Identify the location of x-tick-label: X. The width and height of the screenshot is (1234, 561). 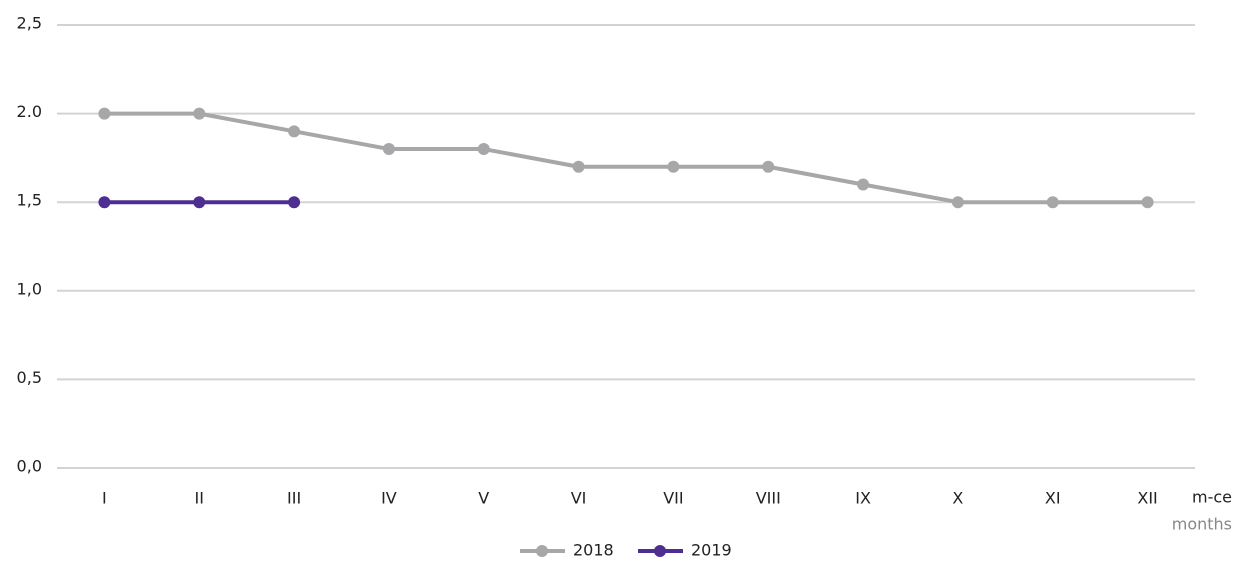
(957, 498).